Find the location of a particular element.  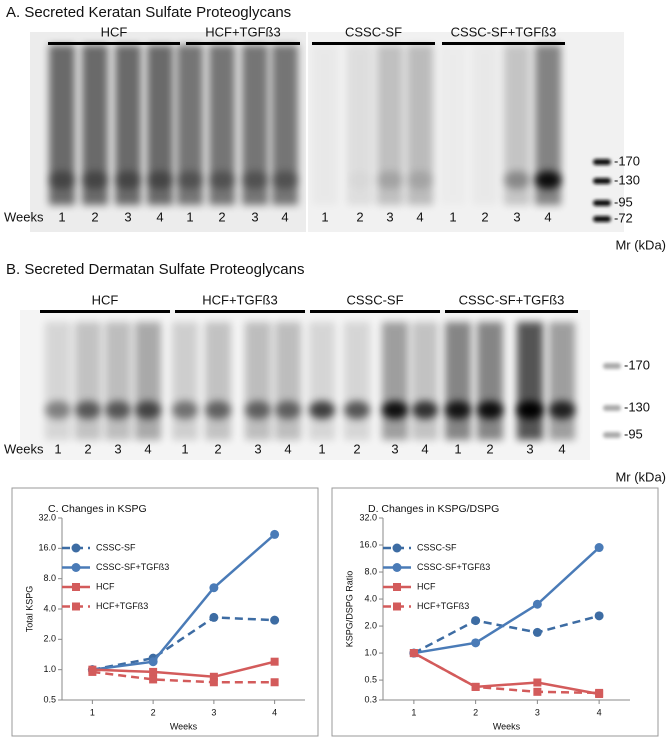

blot-b-bands is located at coordinates (333, 381).